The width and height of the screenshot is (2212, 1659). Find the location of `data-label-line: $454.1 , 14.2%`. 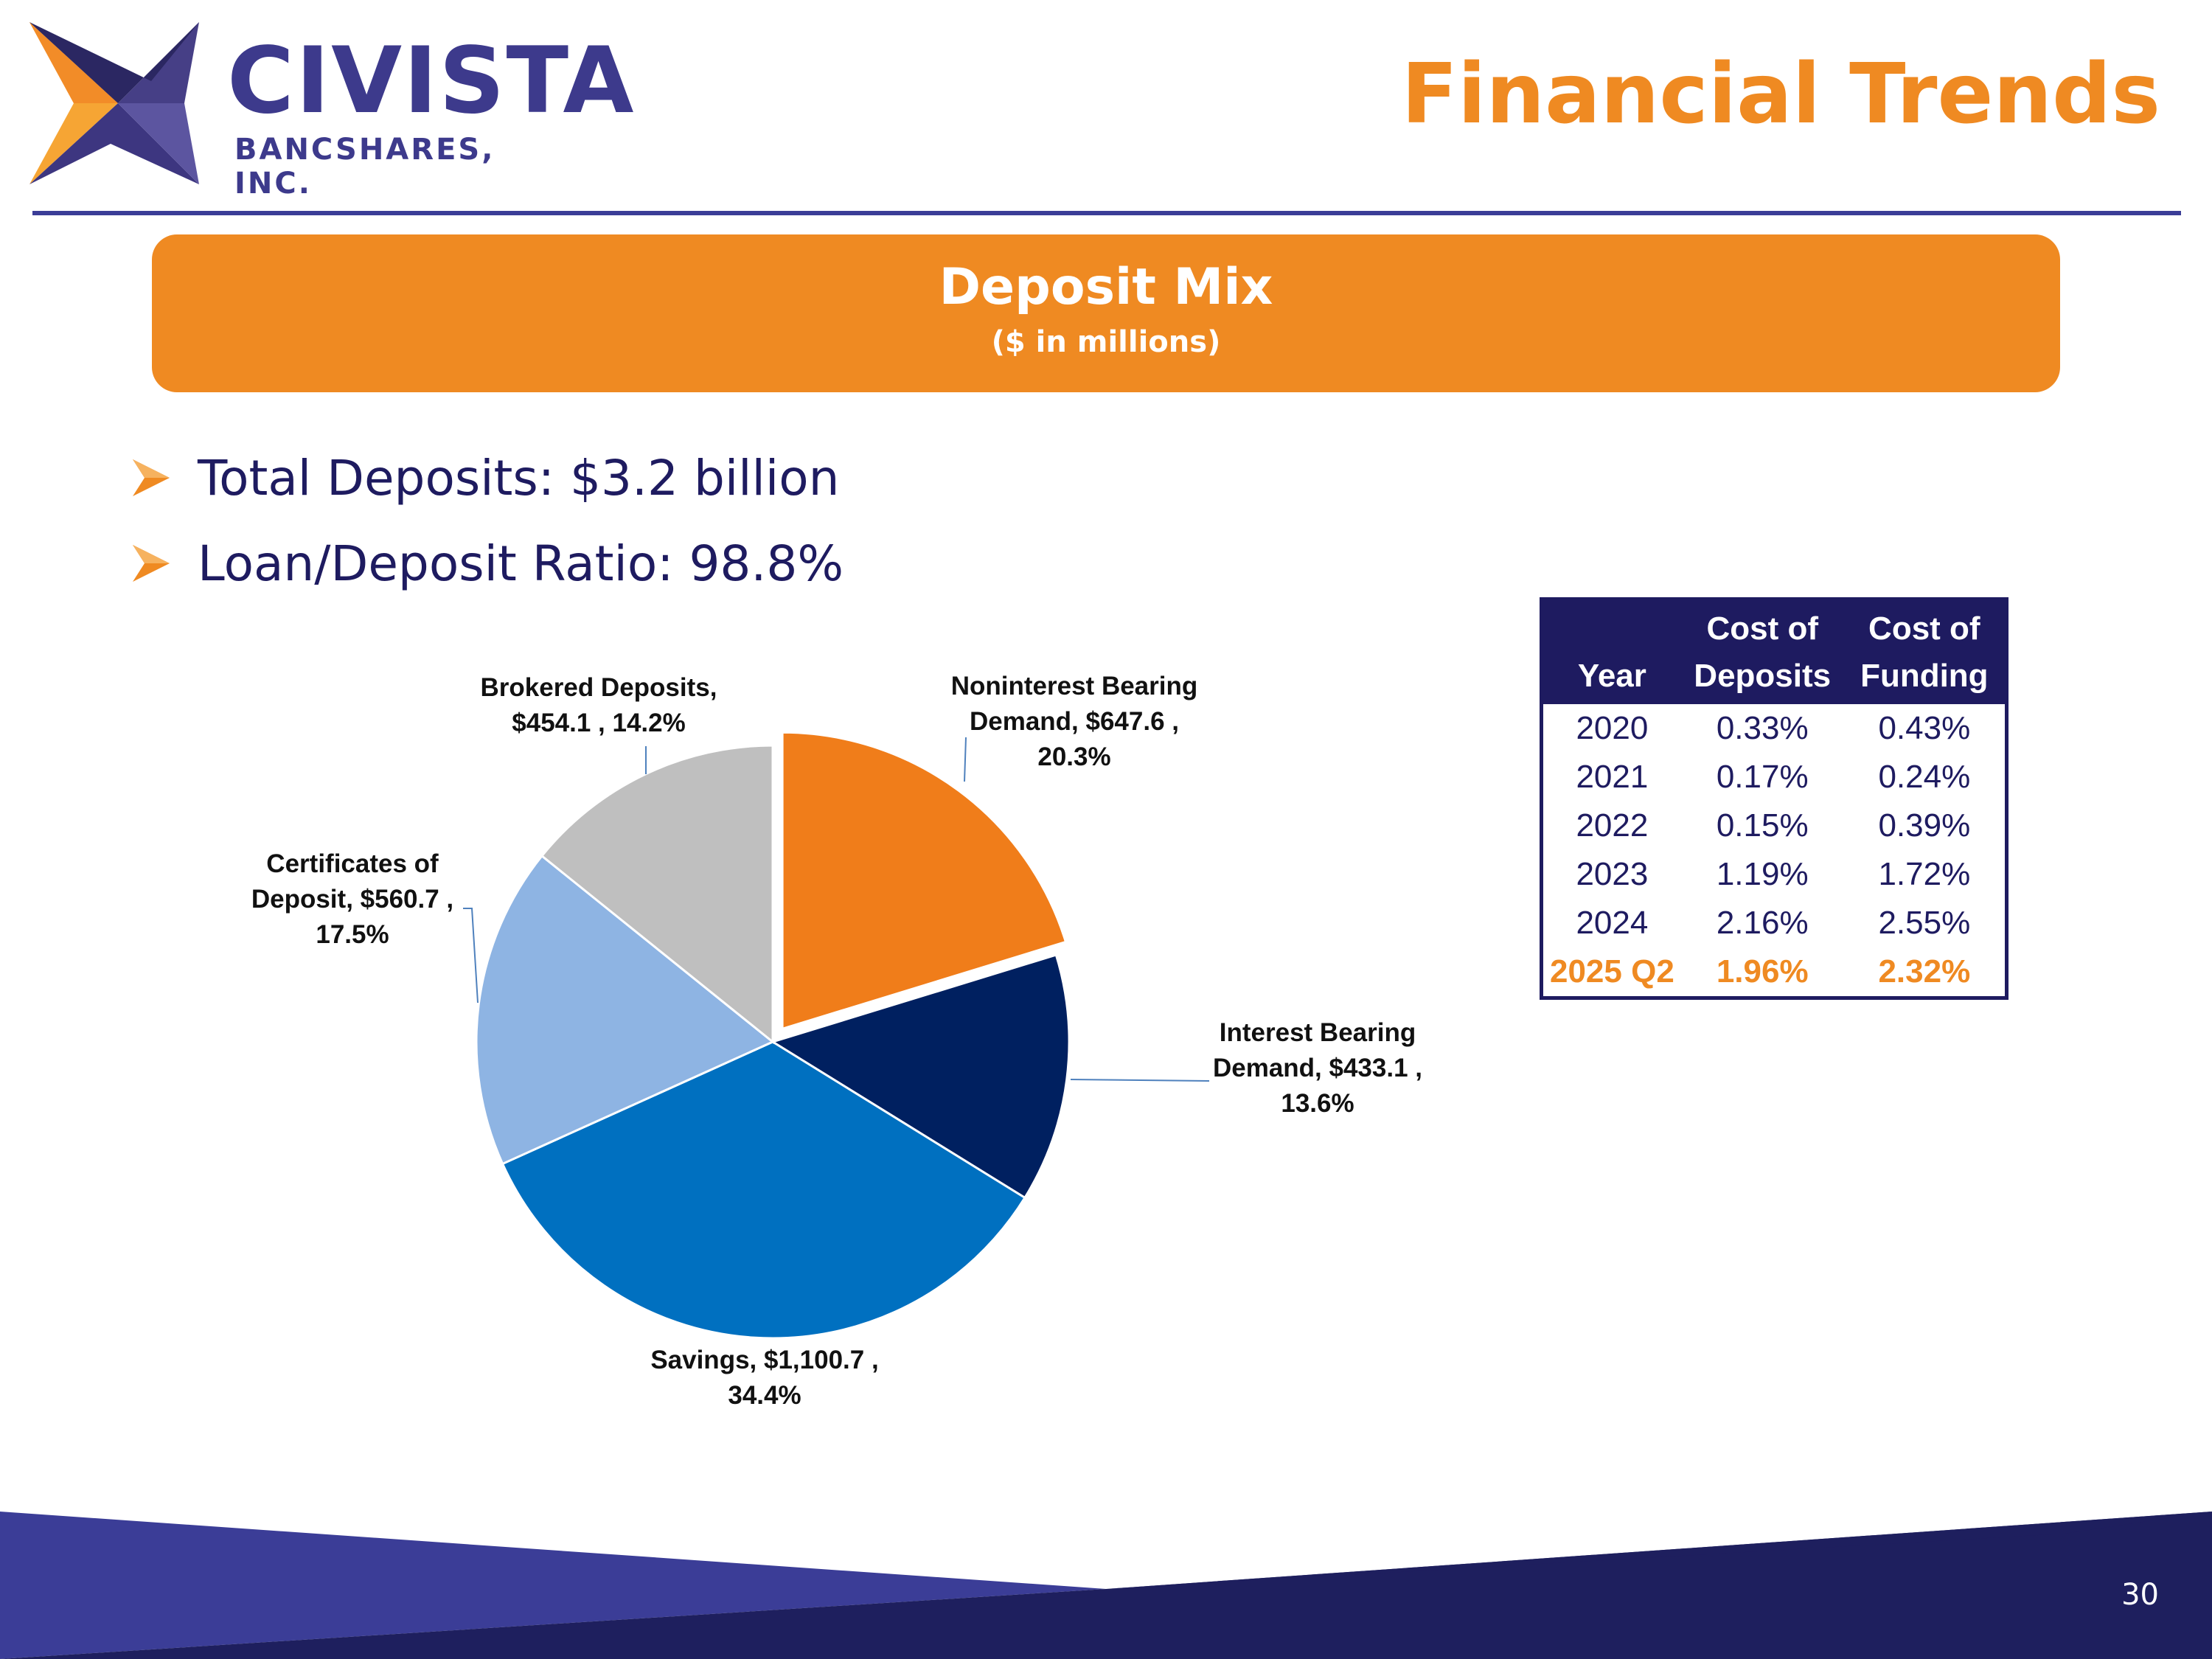

data-label-line: $454.1 , 14.2% is located at coordinates (598, 723).